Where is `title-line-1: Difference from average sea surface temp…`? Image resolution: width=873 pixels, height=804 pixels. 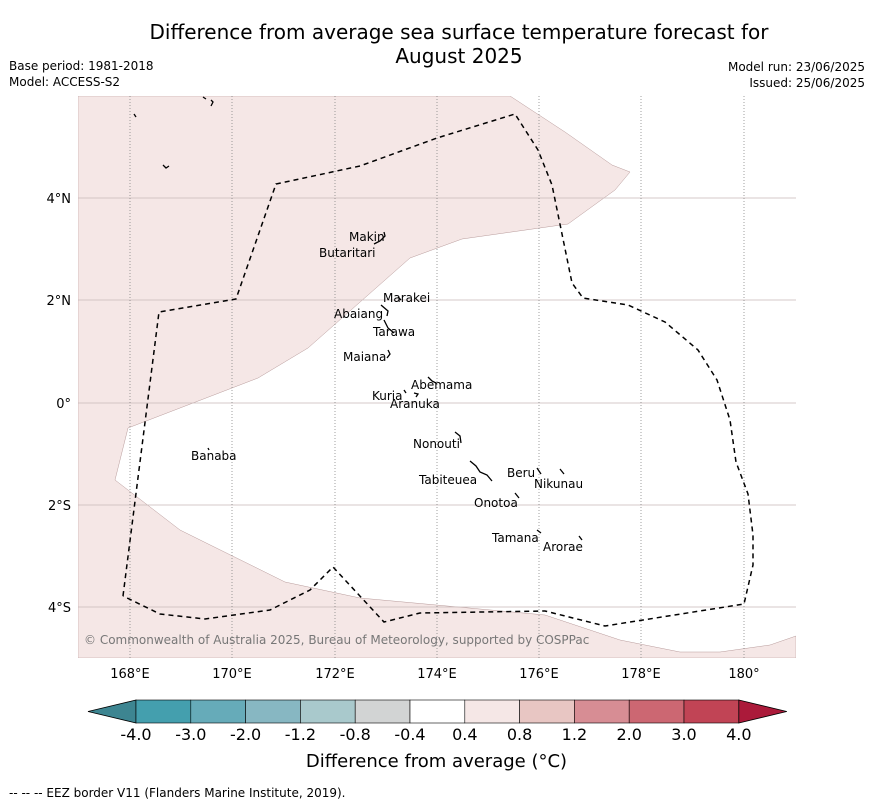 title-line-1: Difference from average sea surface temp… is located at coordinates (459, 32).